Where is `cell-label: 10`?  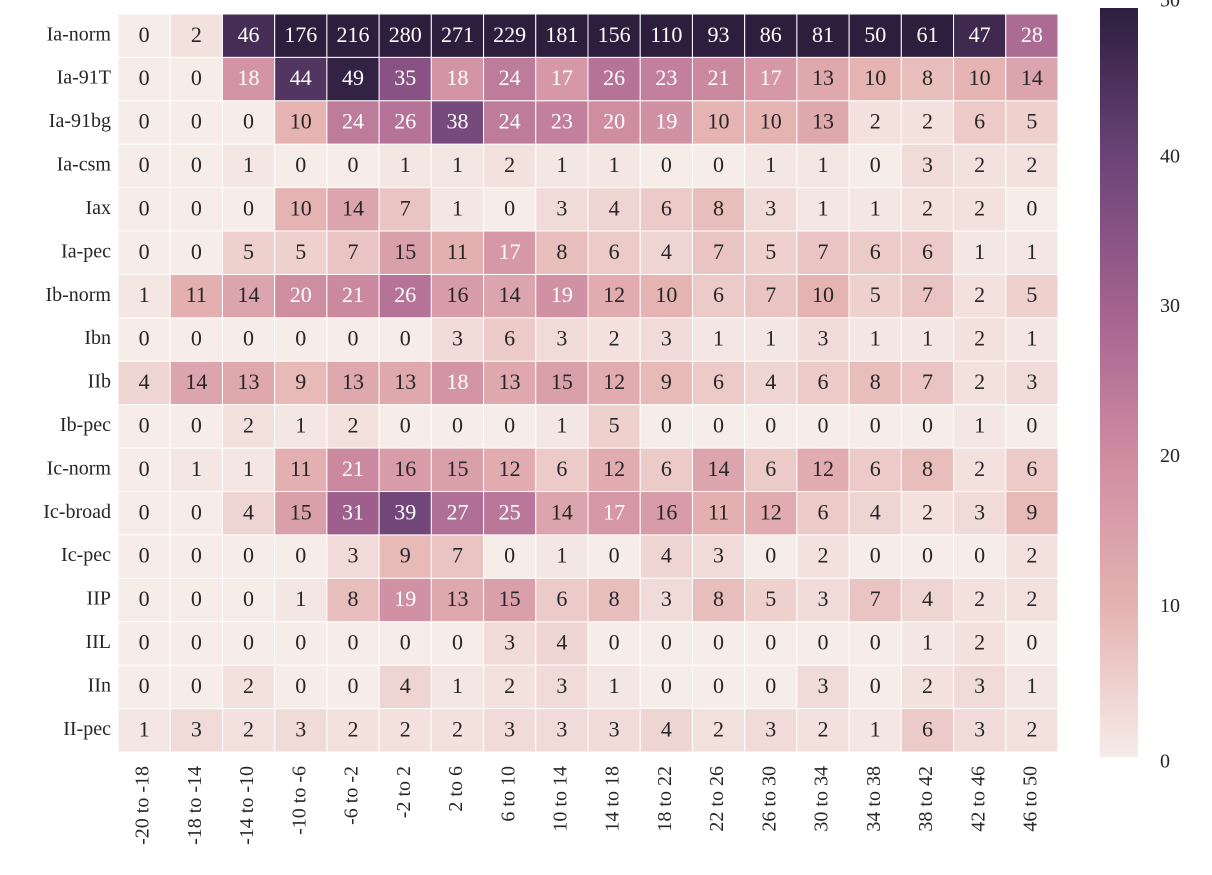 cell-label: 10 is located at coordinates (301, 121).